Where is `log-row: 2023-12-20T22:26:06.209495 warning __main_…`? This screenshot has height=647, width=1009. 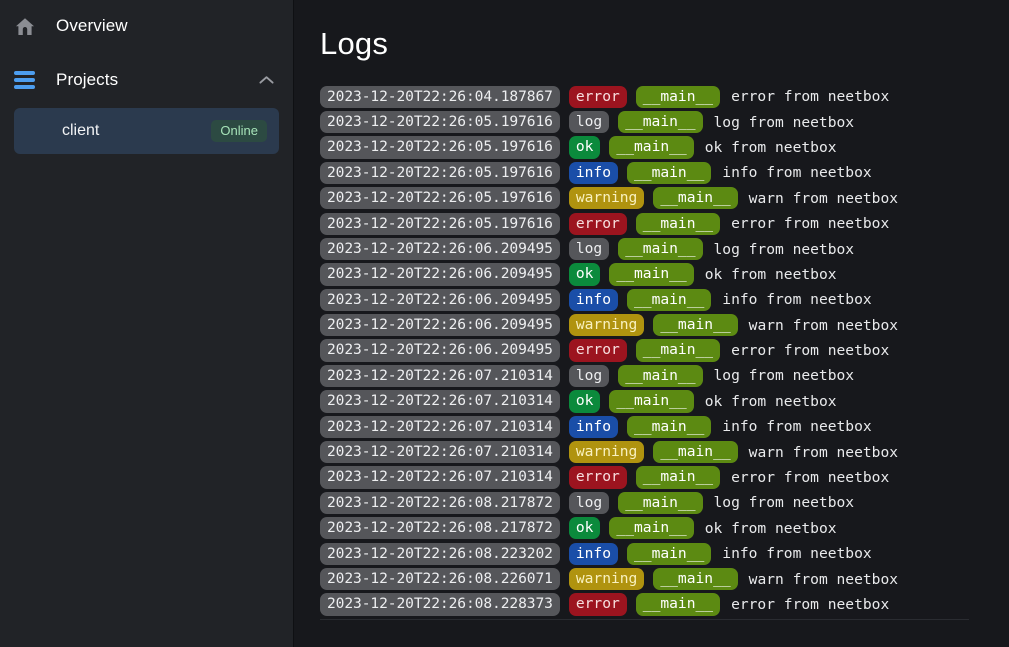
log-row: 2023-12-20T22:26:06.209495 warning __main_… is located at coordinates (664, 325).